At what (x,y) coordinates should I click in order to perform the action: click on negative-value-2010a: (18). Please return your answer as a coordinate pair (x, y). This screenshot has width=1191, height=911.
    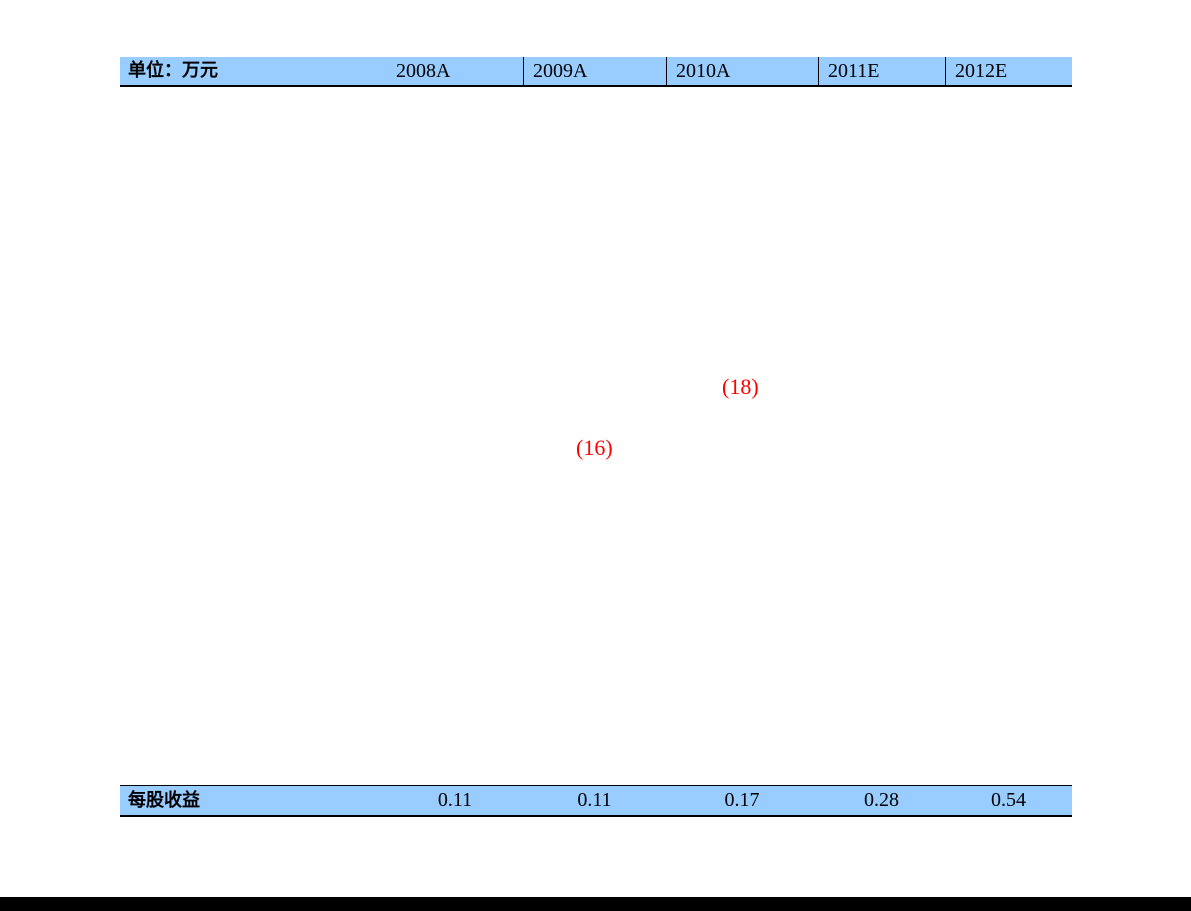
    Looking at the image, I should click on (740, 386).